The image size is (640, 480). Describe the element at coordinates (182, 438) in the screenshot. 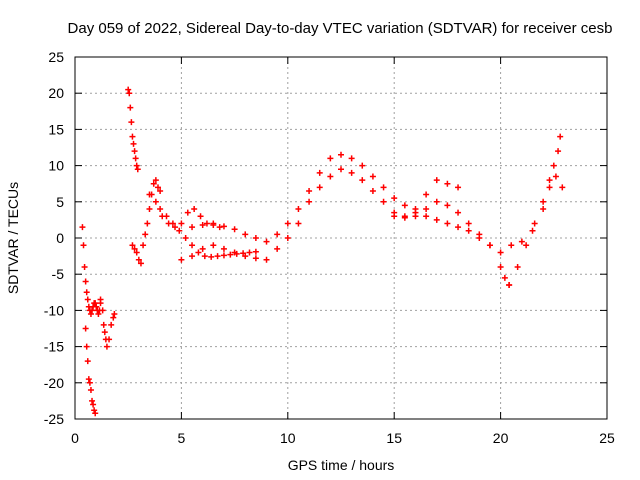

I see `x-tick-label: 5` at that location.